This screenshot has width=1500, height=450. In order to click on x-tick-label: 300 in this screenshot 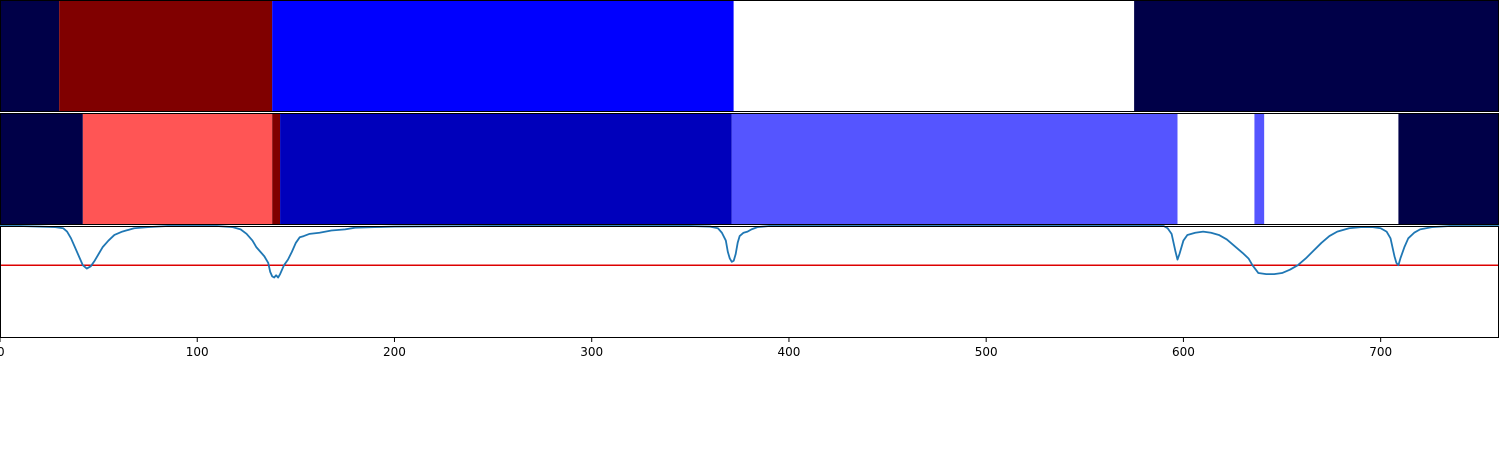, I will do `click(591, 352)`.